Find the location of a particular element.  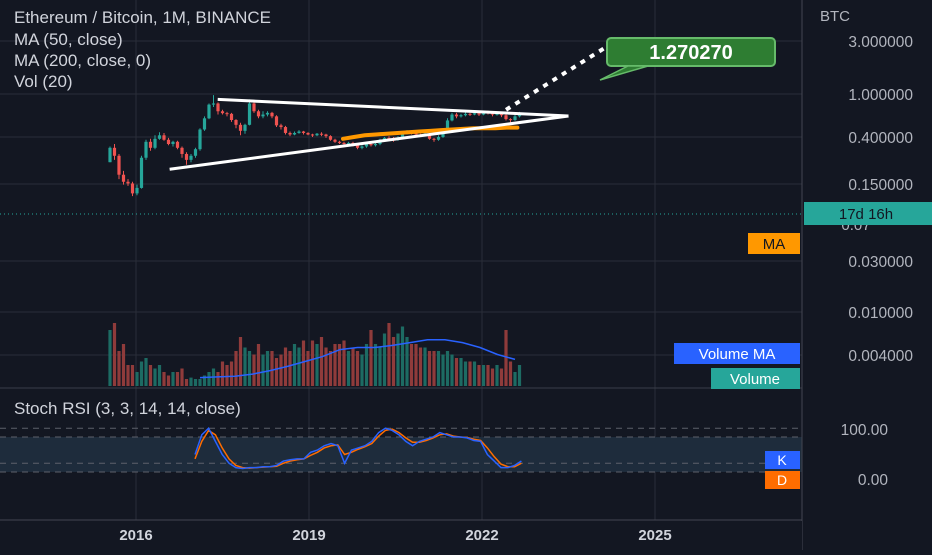

price-tick-label: 0.010000 is located at coordinates (880, 313).